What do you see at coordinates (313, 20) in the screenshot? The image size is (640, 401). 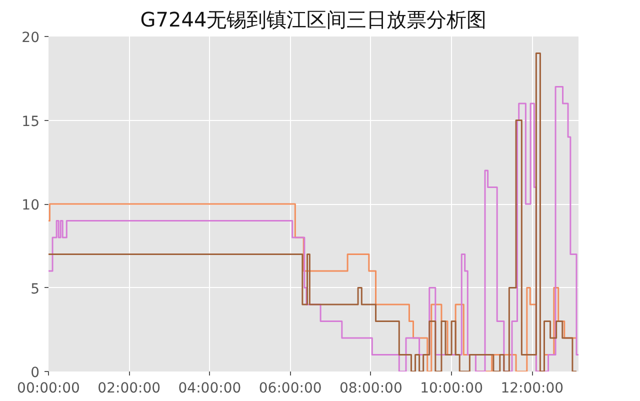 I see `chart-title: G7244无锡到镇江区间三日放票分析图` at bounding box center [313, 20].